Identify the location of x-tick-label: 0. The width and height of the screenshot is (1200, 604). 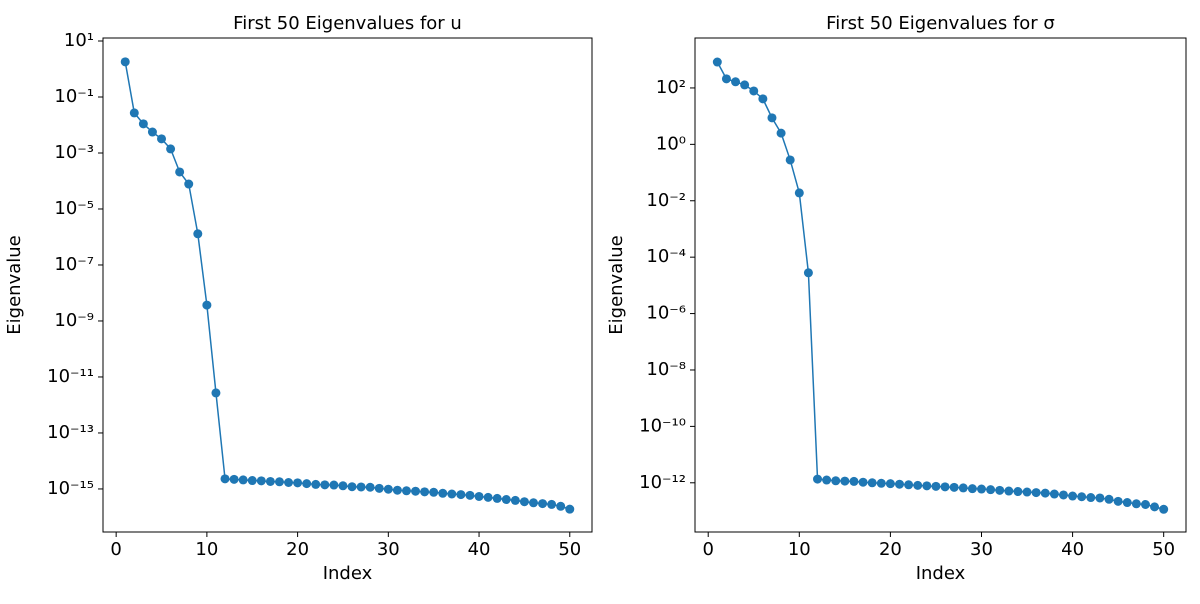
(707, 549).